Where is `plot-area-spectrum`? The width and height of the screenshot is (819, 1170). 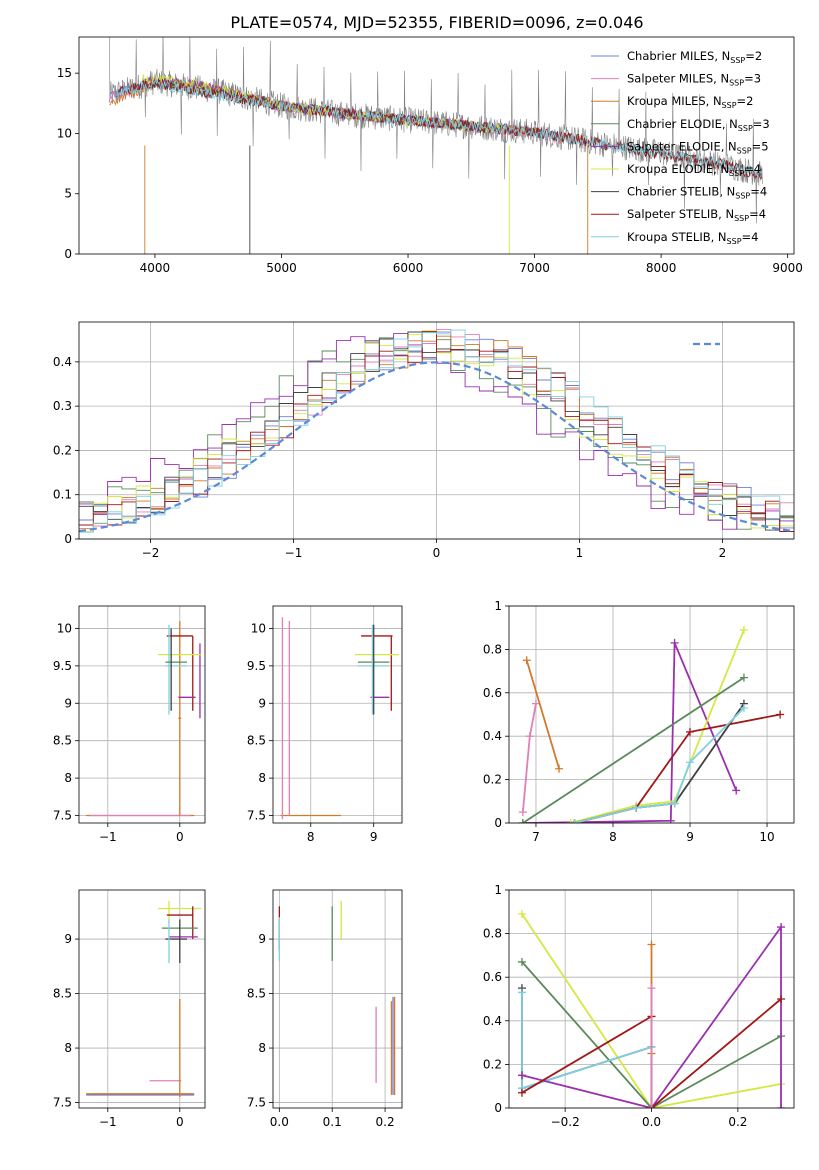
plot-area-spectrum is located at coordinates (436, 145).